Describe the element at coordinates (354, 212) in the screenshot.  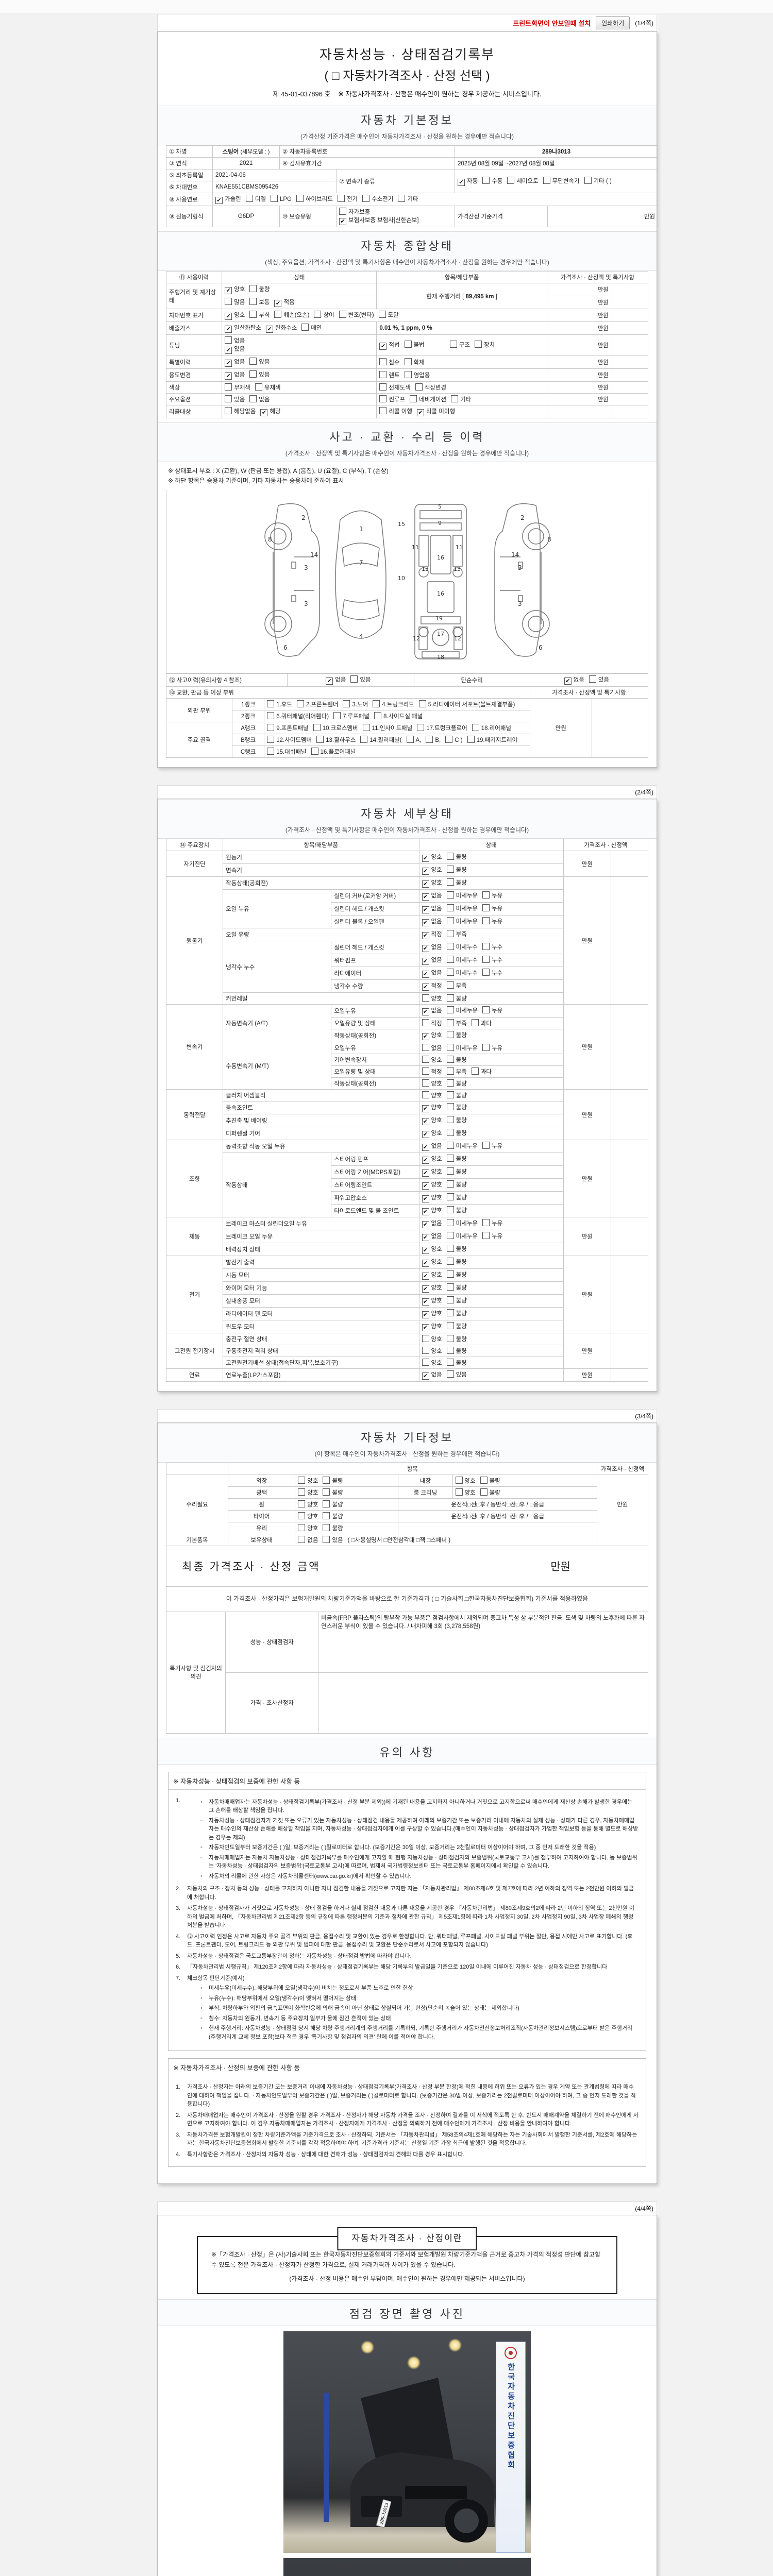
I see `checkbox-option: 자가보증` at that location.